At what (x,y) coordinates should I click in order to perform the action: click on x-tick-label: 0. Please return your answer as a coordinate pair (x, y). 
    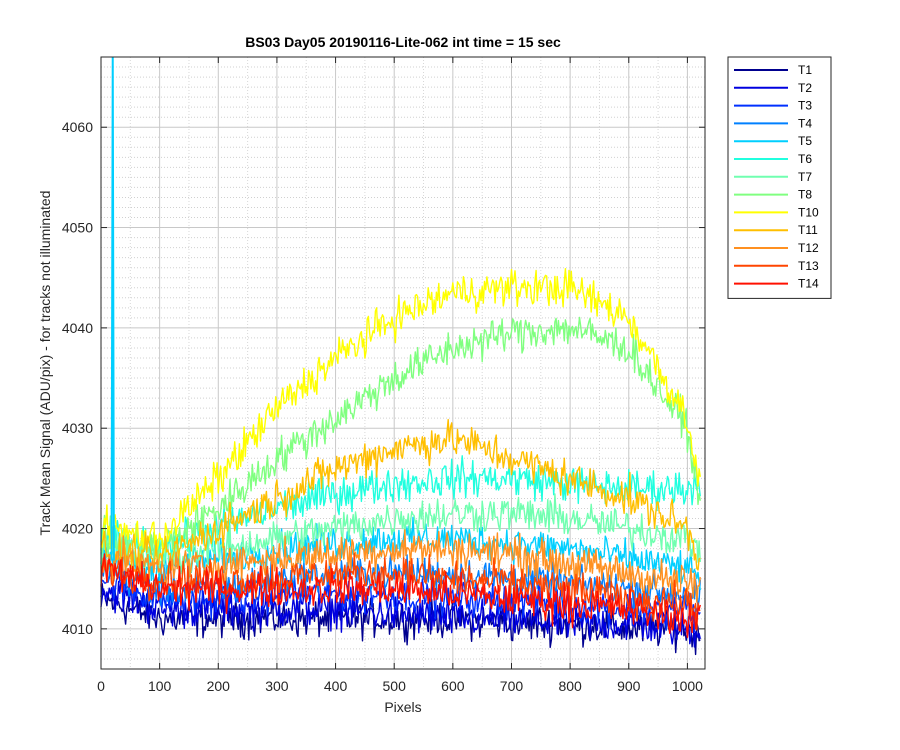
    Looking at the image, I should click on (101, 686).